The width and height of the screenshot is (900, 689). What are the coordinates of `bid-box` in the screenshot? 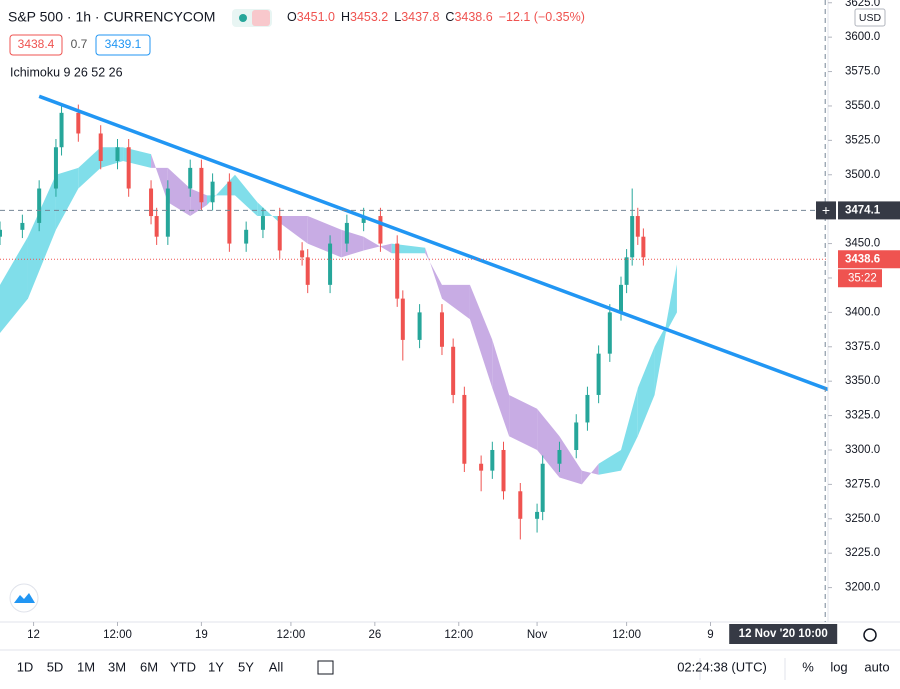 It's located at (36, 45).